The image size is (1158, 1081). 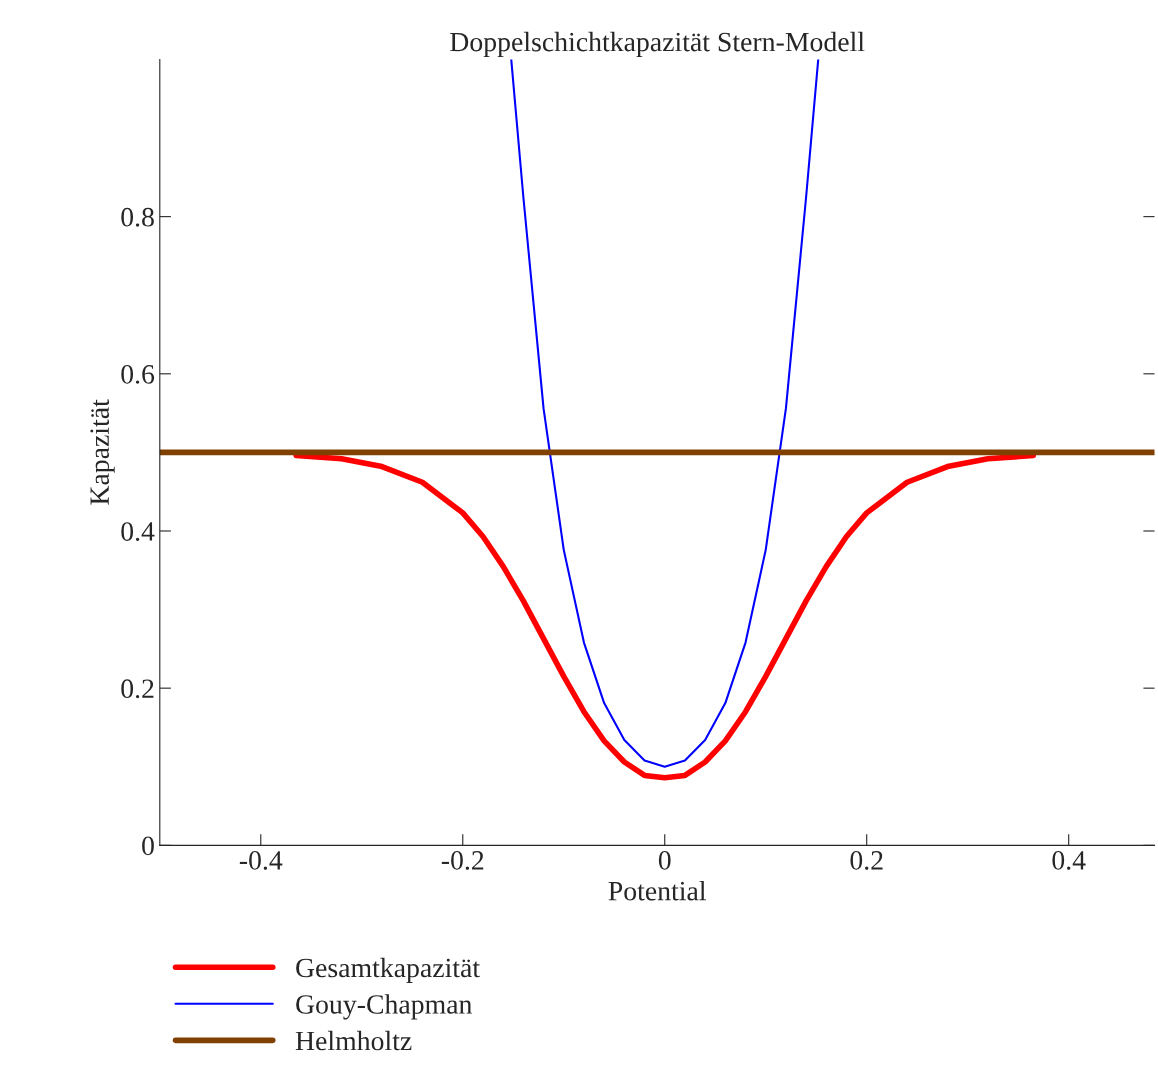 What do you see at coordinates (657, 44) in the screenshot?
I see `chart-title: Doppelschichtkapazität Stern-Modell` at bounding box center [657, 44].